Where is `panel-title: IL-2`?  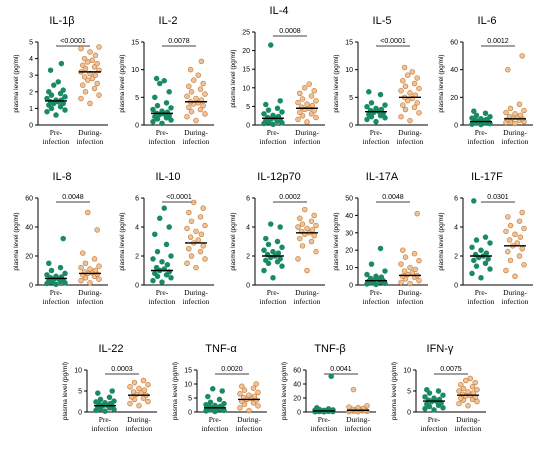 panel-title: IL-2 is located at coordinates (168, 21).